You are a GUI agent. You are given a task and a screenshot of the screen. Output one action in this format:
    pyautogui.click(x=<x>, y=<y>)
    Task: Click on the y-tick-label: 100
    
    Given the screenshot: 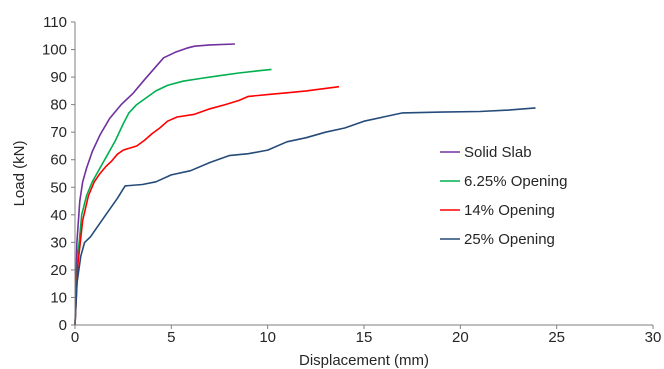 What is the action you would take?
    pyautogui.click(x=54, y=50)
    